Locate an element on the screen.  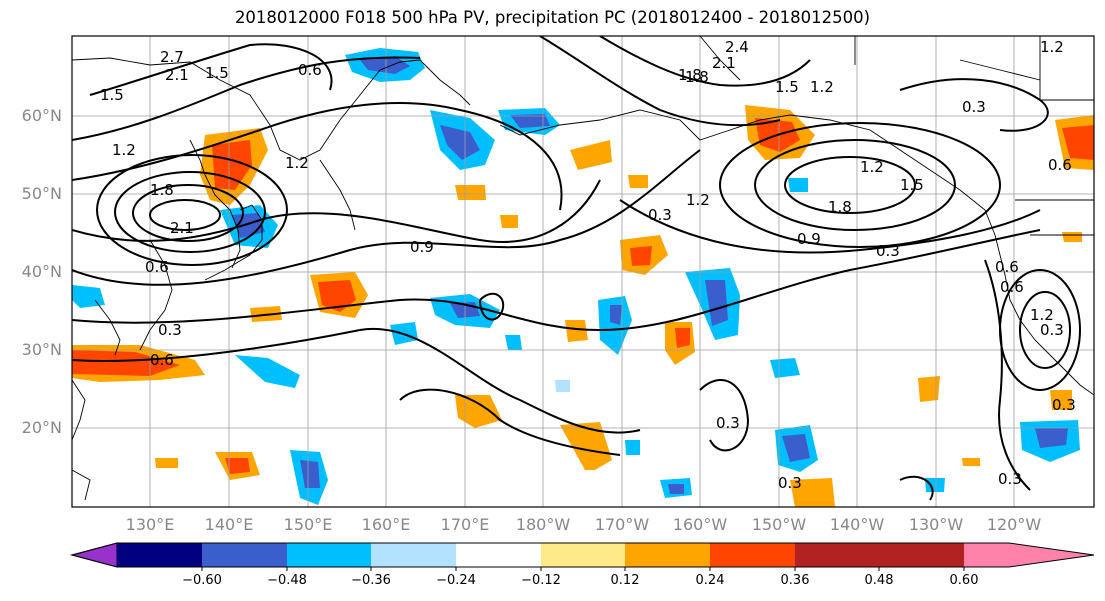
lat-label: 40°N is located at coordinates (41, 271).